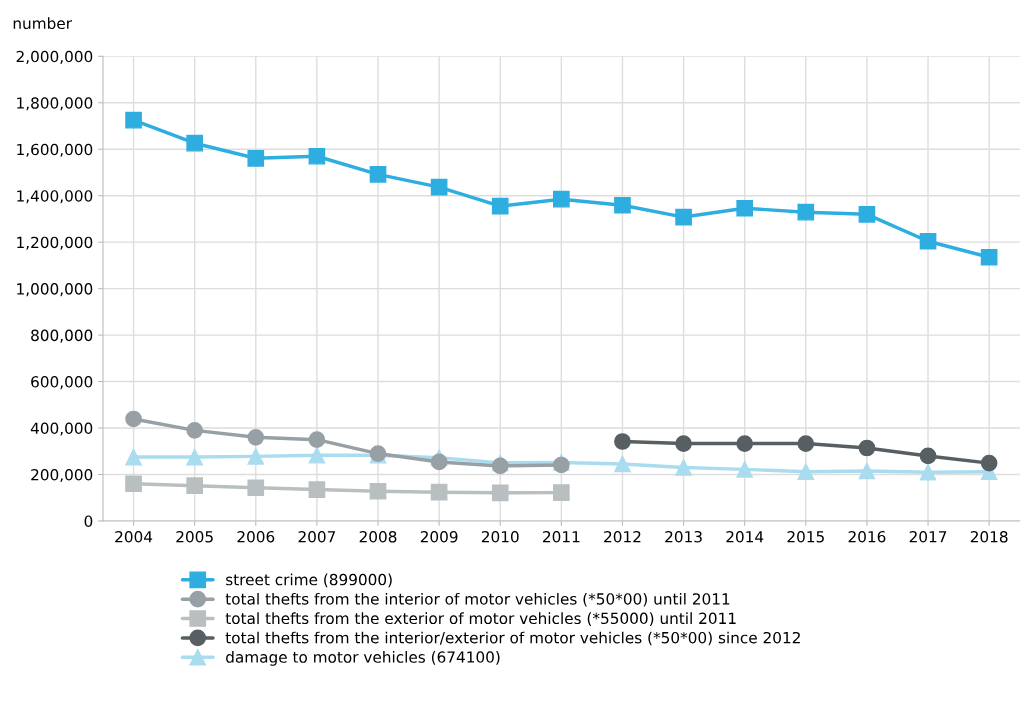  I want to click on y-tick-label: 800,000, so click(62, 336).